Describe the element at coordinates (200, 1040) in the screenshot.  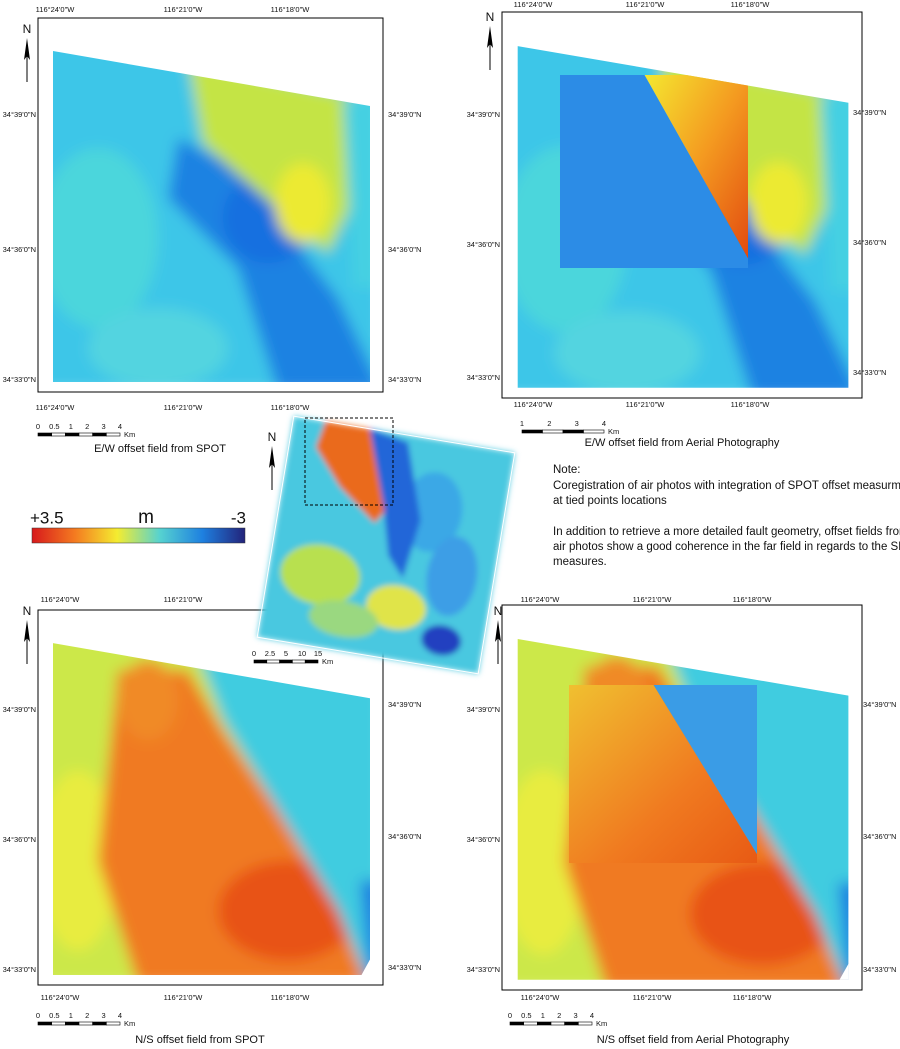
I see `caption: N/S offset field from SPOT` at that location.